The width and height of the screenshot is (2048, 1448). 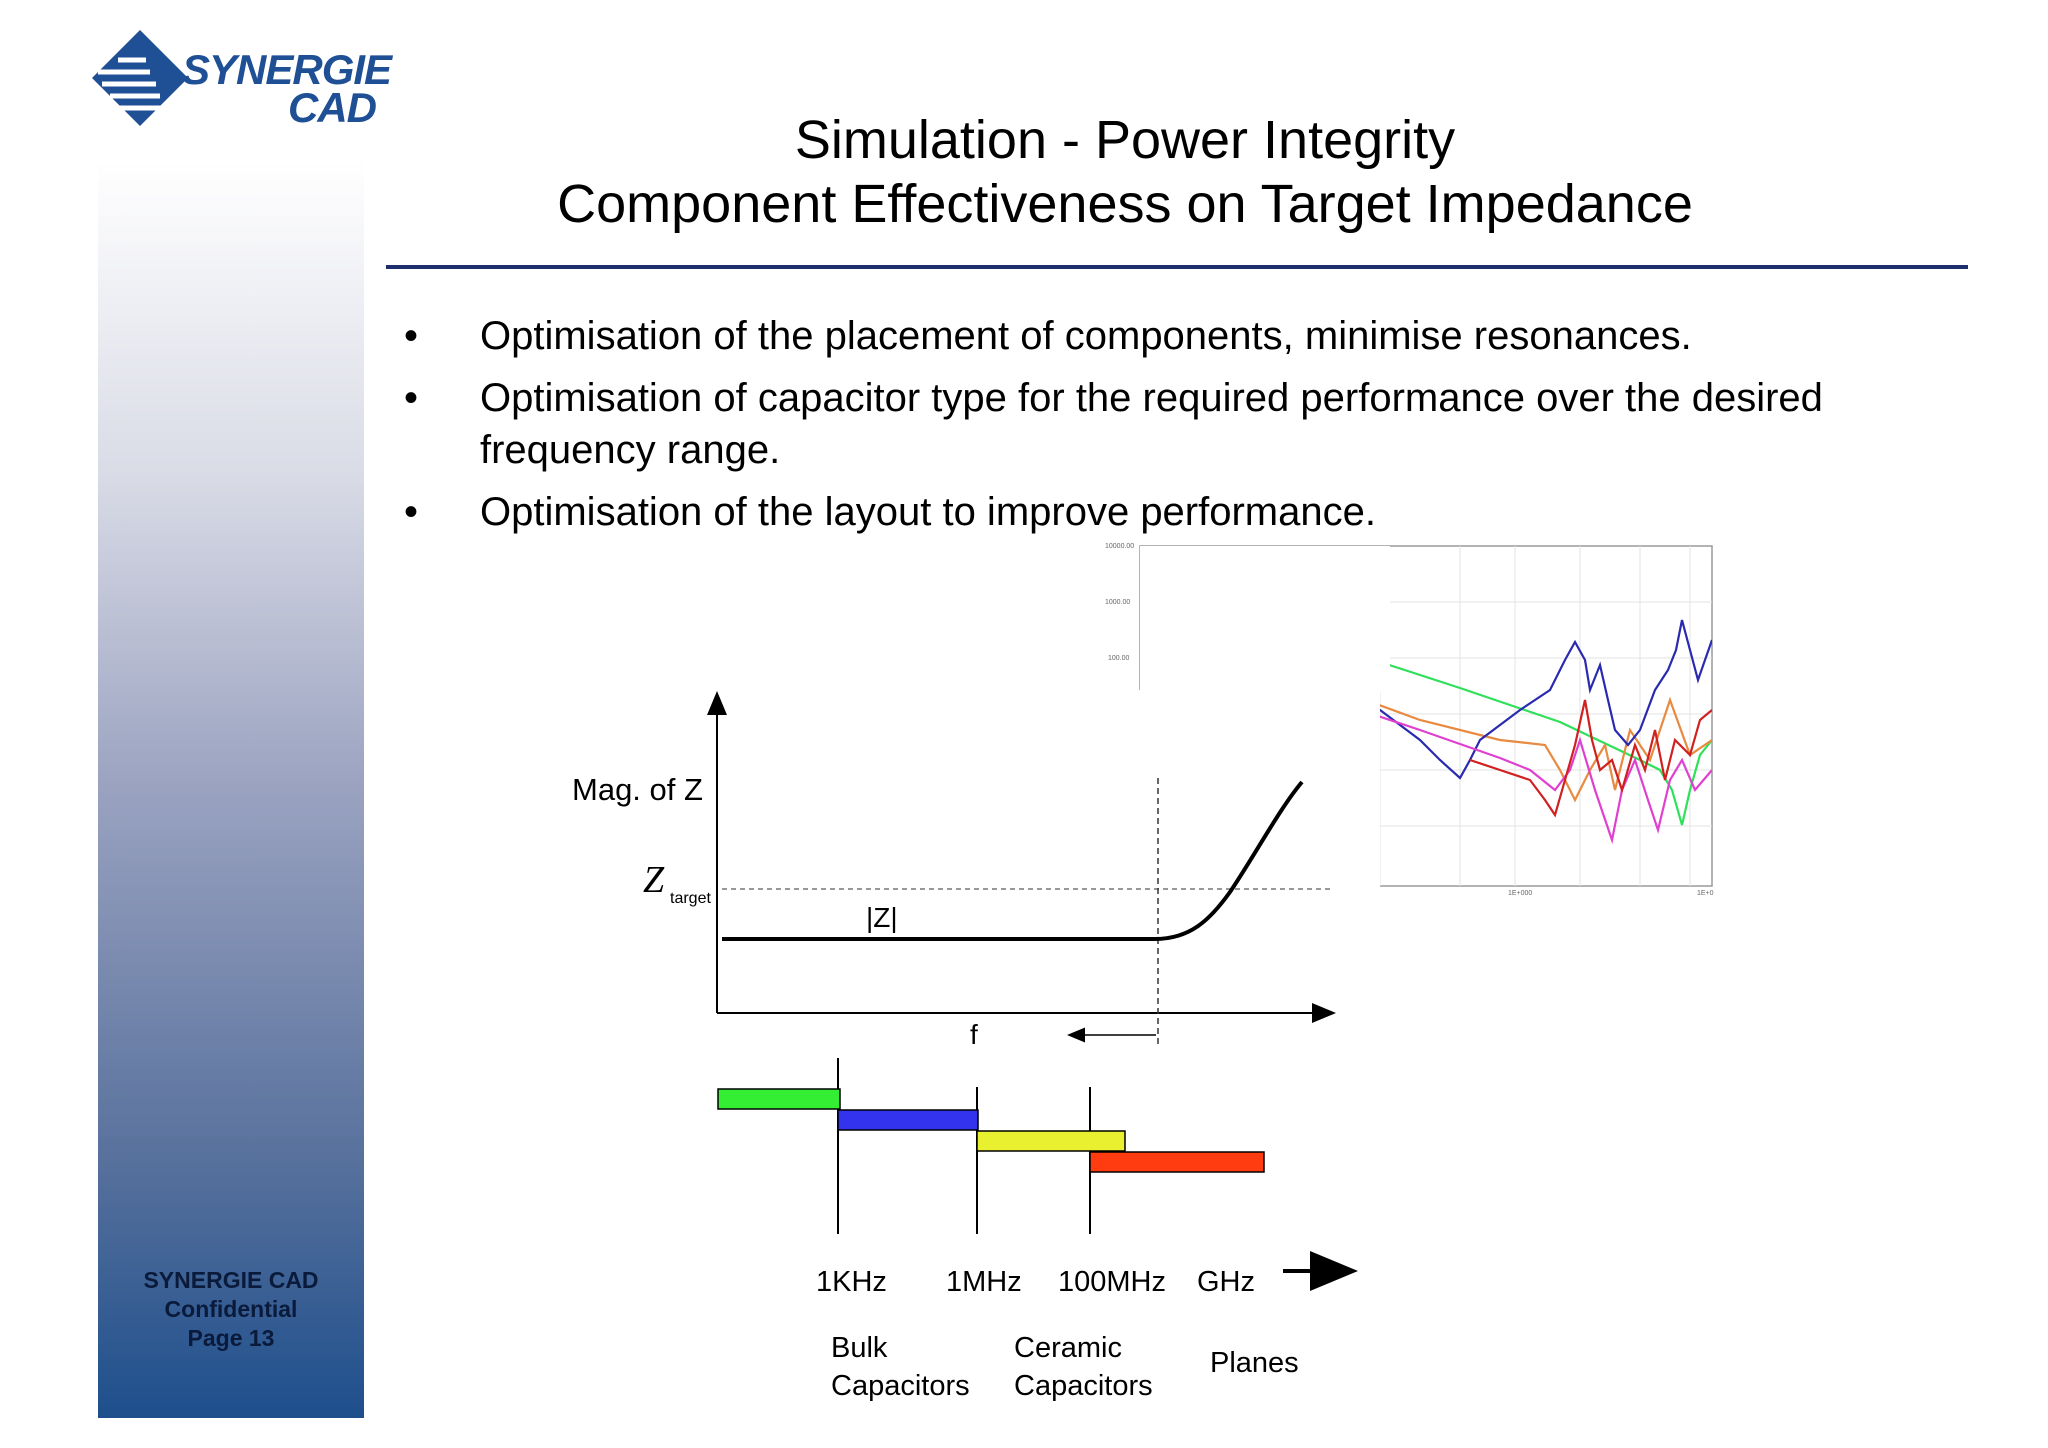 What do you see at coordinates (231, 1338) in the screenshot?
I see `footer-page-number: Page 13` at bounding box center [231, 1338].